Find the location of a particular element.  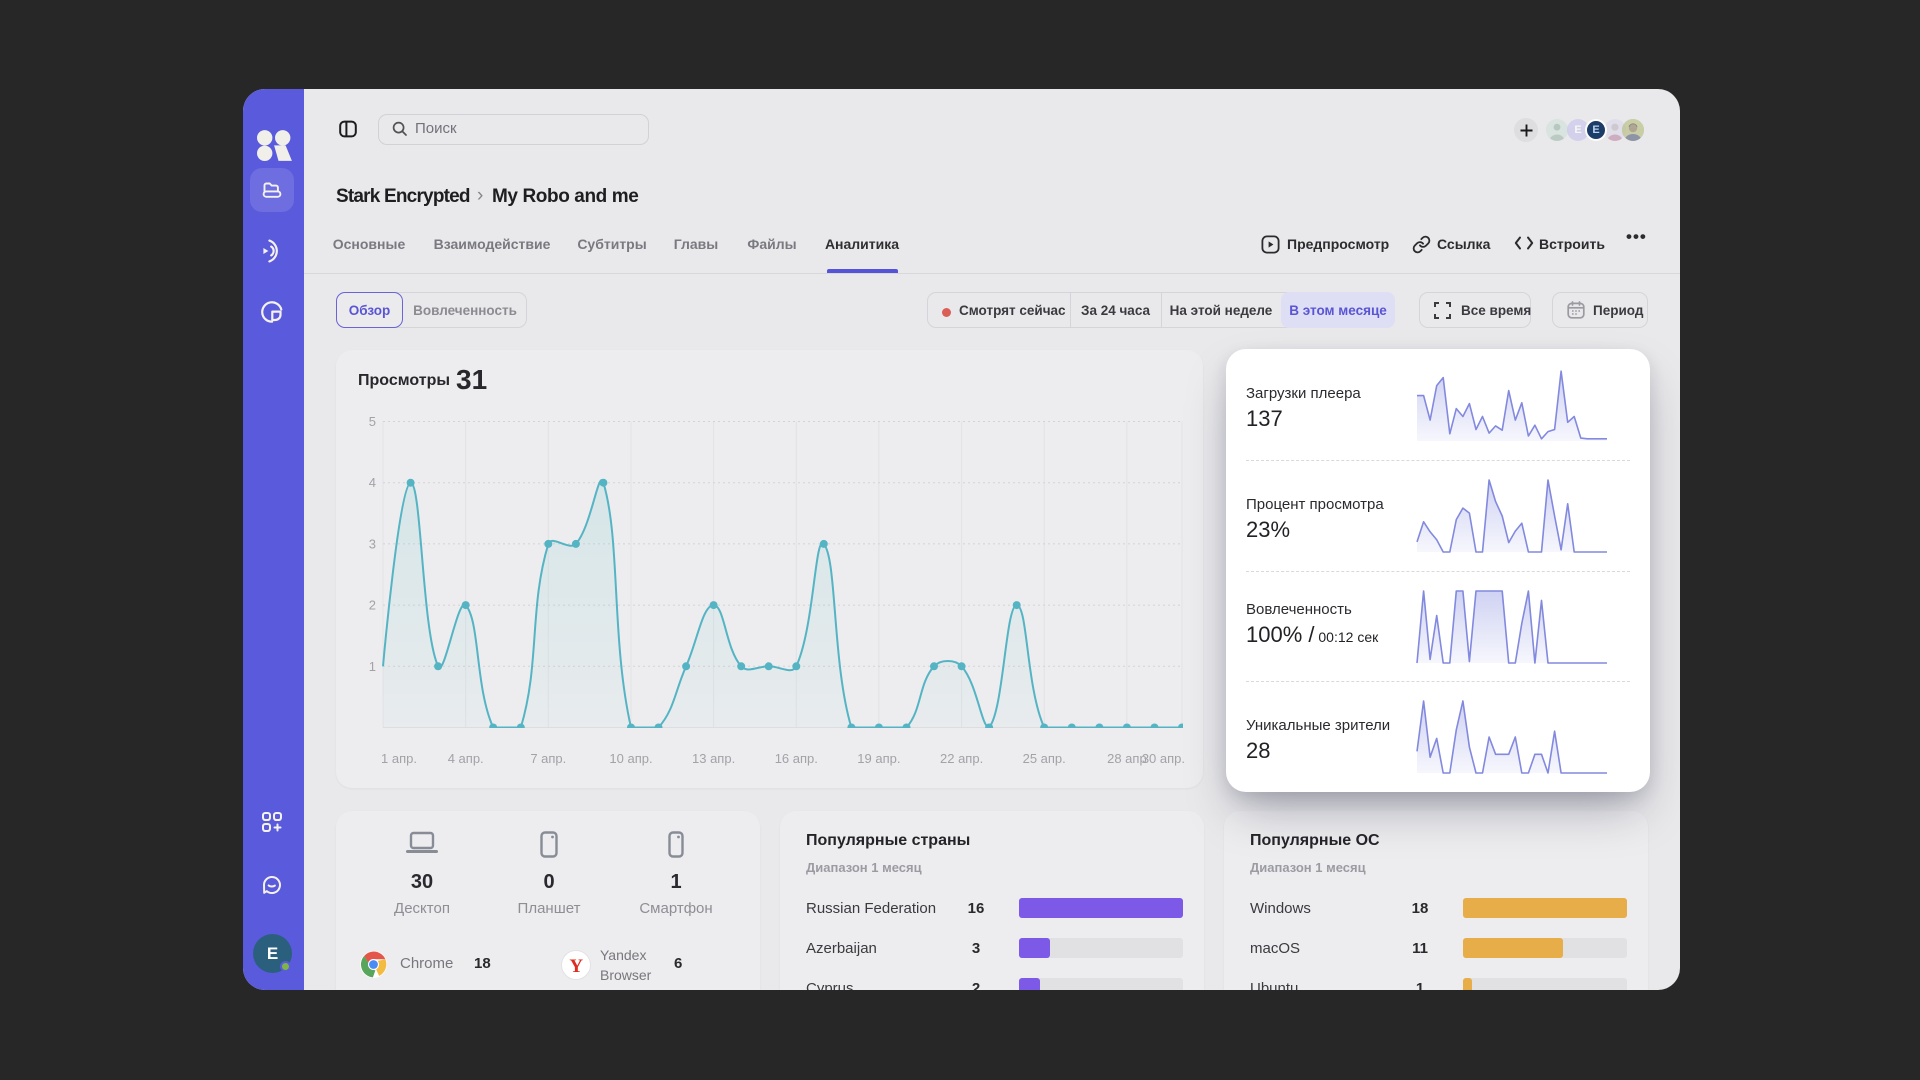

svg-text: 25 апр. is located at coordinates (1044, 758).